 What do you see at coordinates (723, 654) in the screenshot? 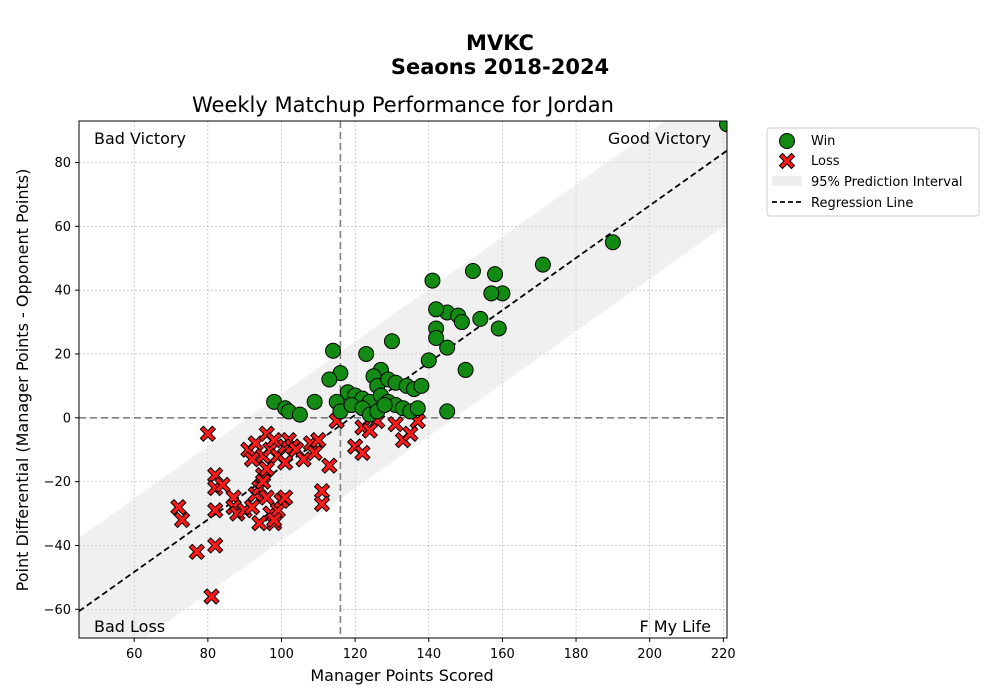
I see `x-tick-label: 220` at bounding box center [723, 654].